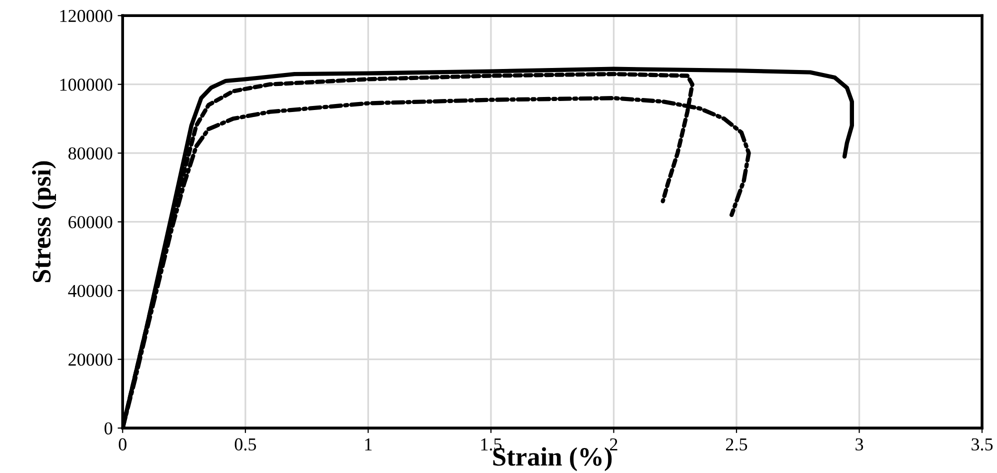  Describe the element at coordinates (860, 444) in the screenshot. I see `x-tick-label: 3` at that location.